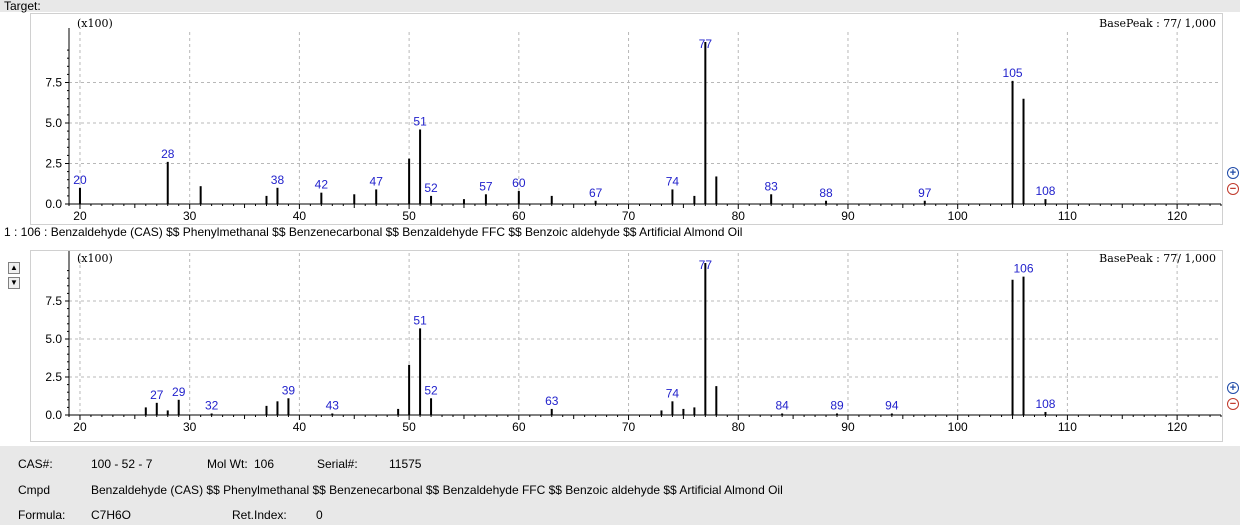 The height and width of the screenshot is (525, 1240). Describe the element at coordinates (826, 193) in the screenshot. I see `peak-label: 88` at that location.